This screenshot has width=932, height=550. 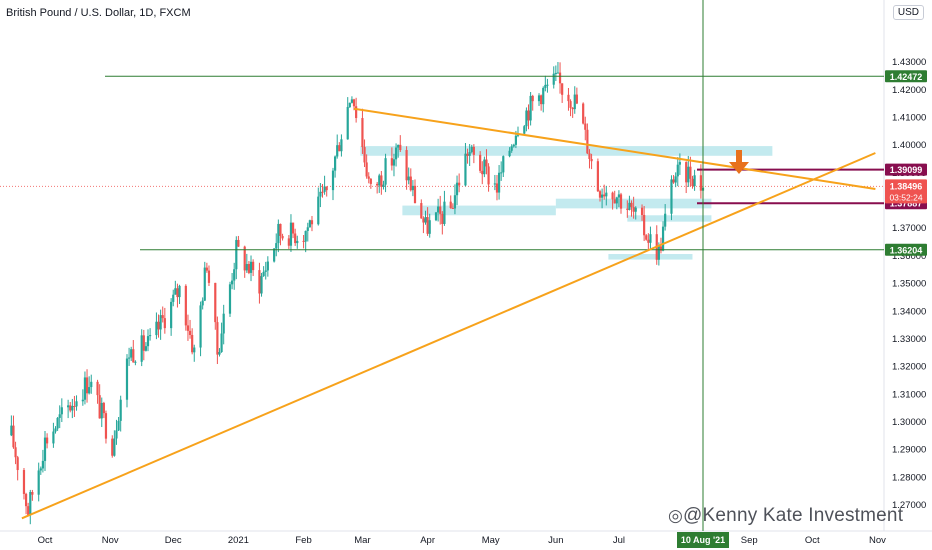 I want to click on down-arrow-icon, so click(x=739, y=162).